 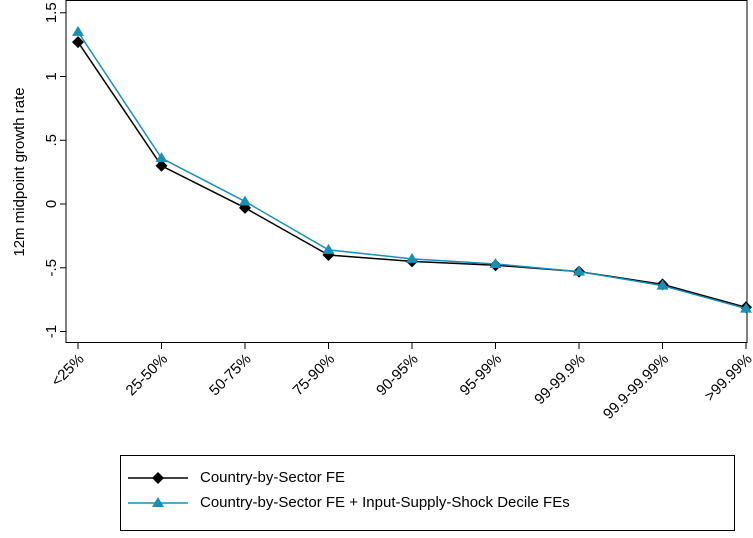 I want to click on y-tick-label: 1, so click(x=51, y=76).